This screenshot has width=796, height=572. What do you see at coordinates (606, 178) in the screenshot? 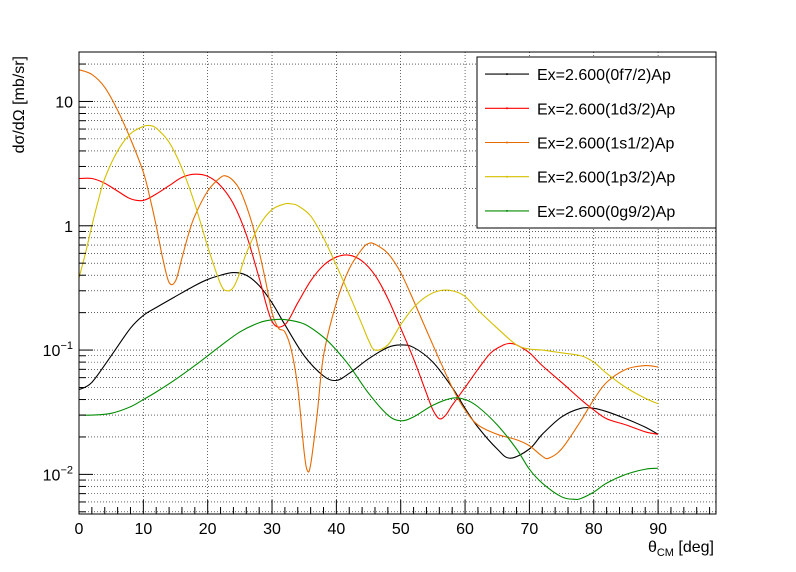
I see `legend-label-4: Ex=2.600(1p3/2)Ap` at bounding box center [606, 178].